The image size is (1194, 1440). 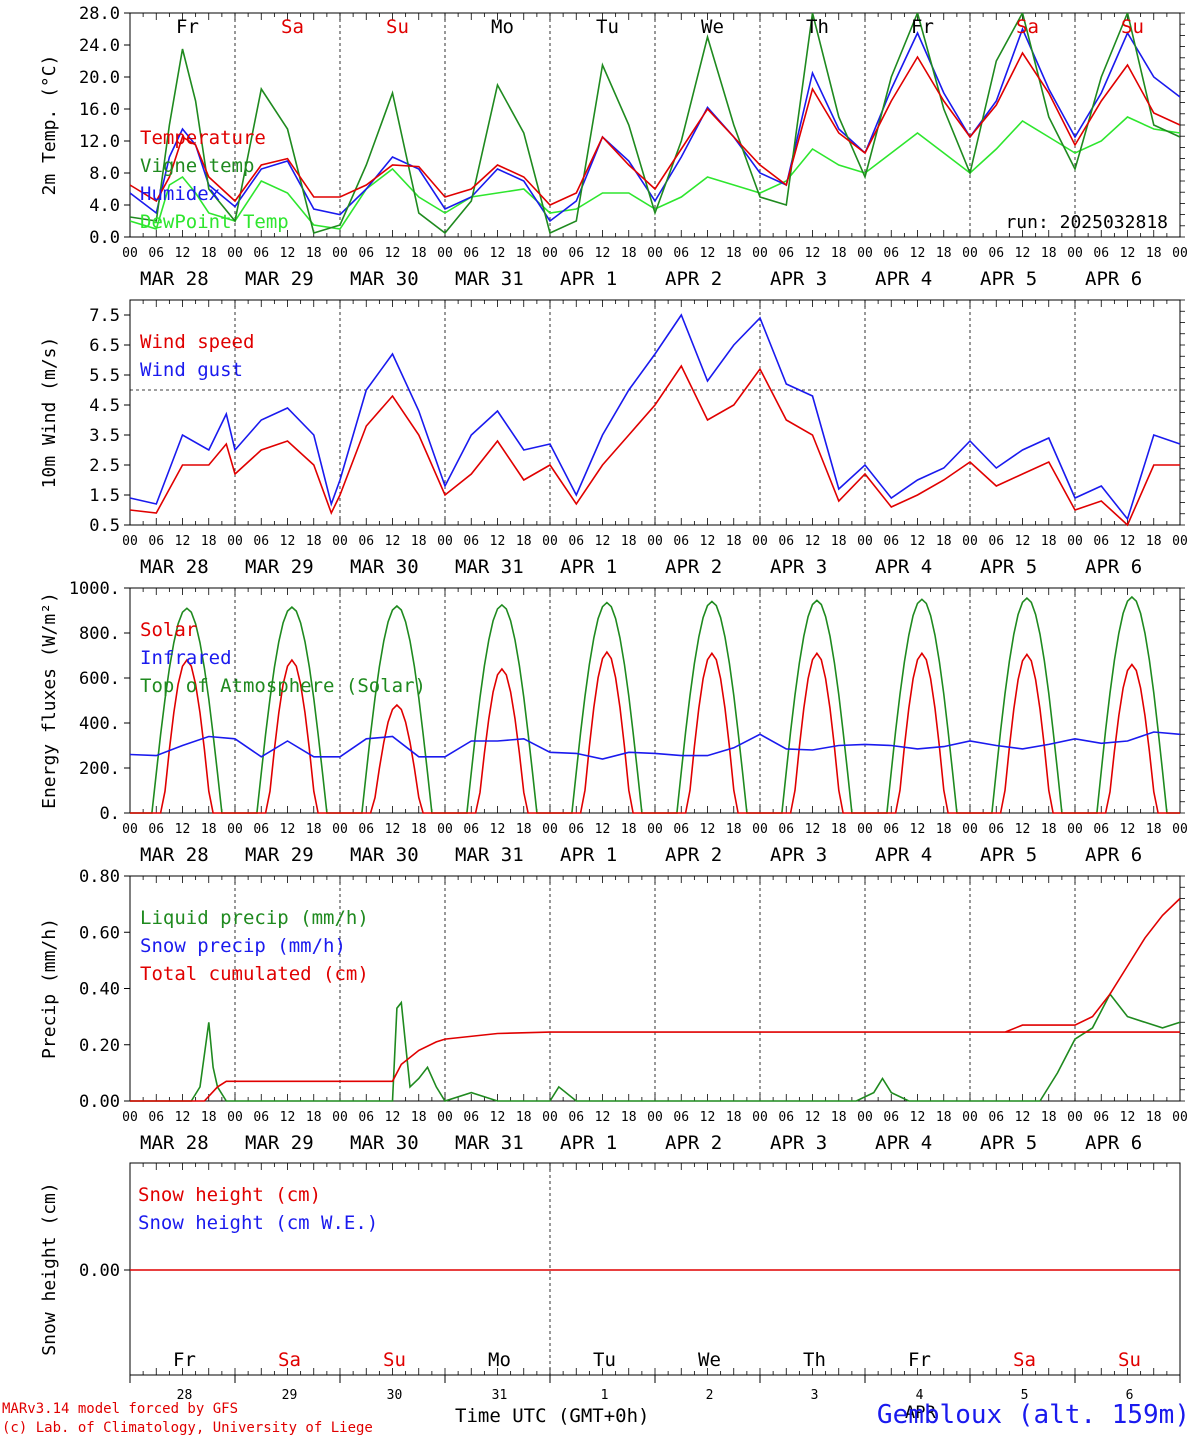 What do you see at coordinates (99, 78) in the screenshot?
I see `y-tick-label: 20.0` at bounding box center [99, 78].